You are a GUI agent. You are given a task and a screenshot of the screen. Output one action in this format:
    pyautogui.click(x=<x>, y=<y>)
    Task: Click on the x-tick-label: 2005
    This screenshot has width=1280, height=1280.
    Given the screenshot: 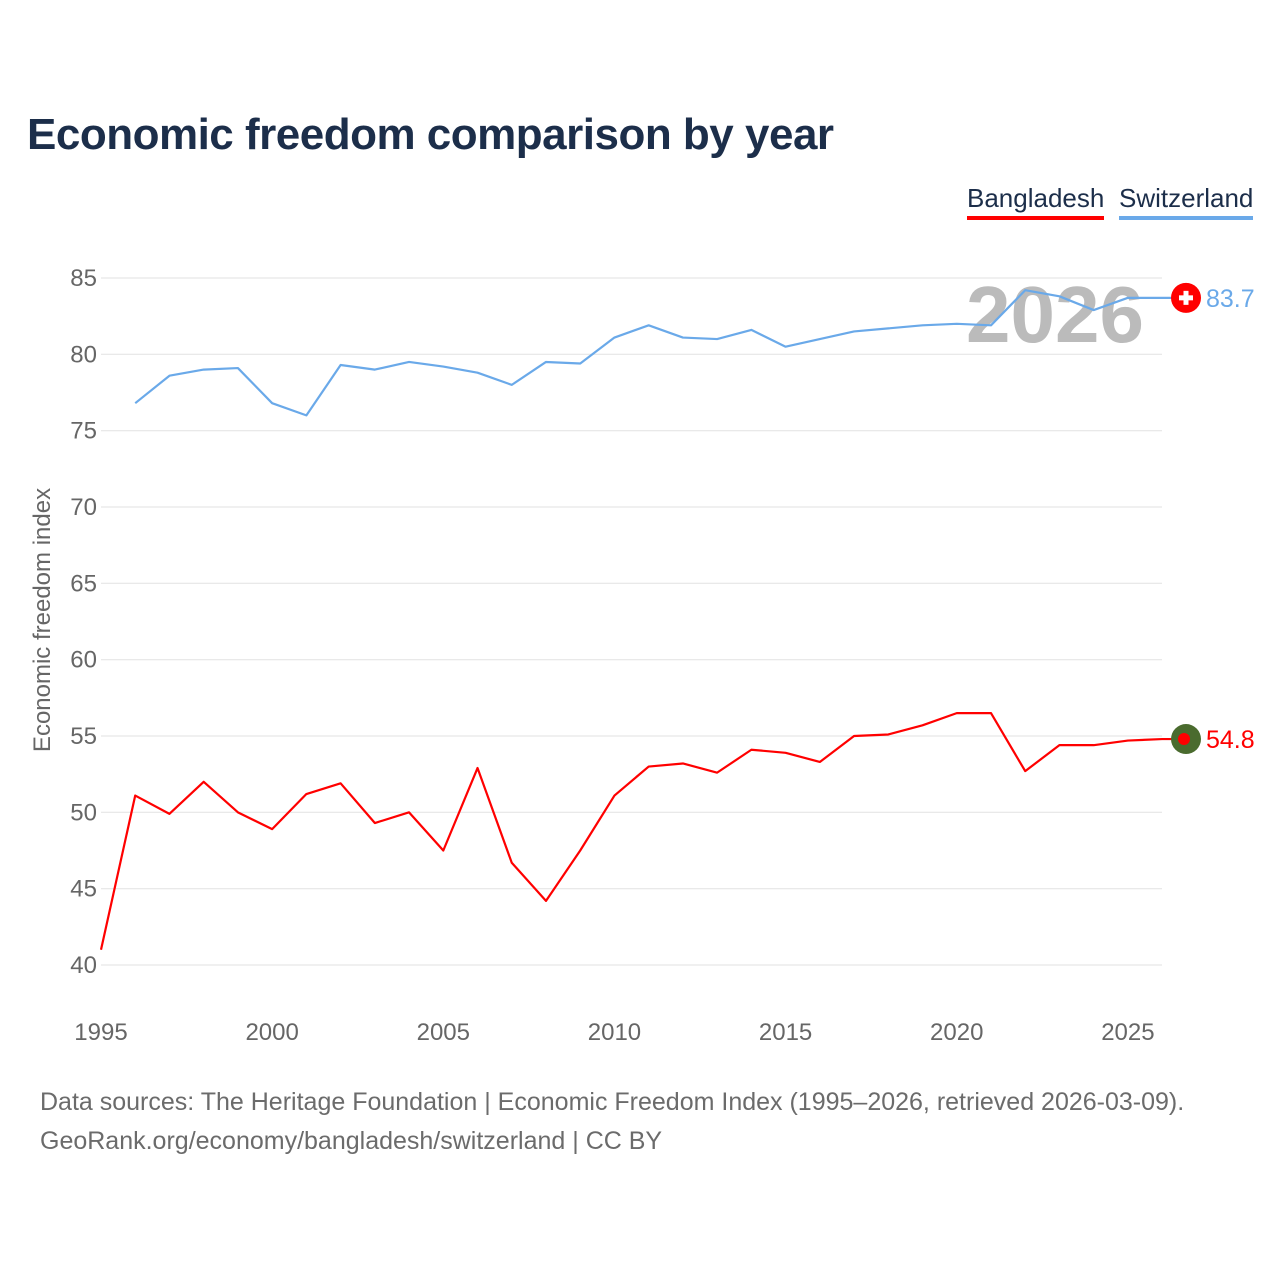 What is the action you would take?
    pyautogui.click(x=443, y=1032)
    